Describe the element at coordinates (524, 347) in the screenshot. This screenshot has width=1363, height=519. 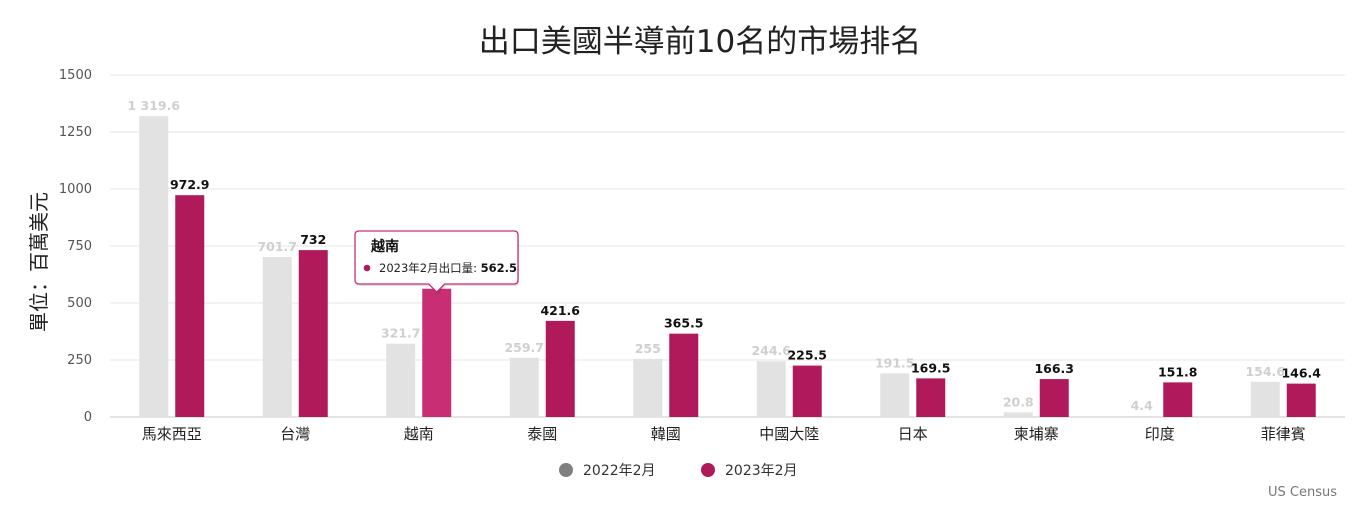
I see `data-label: 259.7` at that location.